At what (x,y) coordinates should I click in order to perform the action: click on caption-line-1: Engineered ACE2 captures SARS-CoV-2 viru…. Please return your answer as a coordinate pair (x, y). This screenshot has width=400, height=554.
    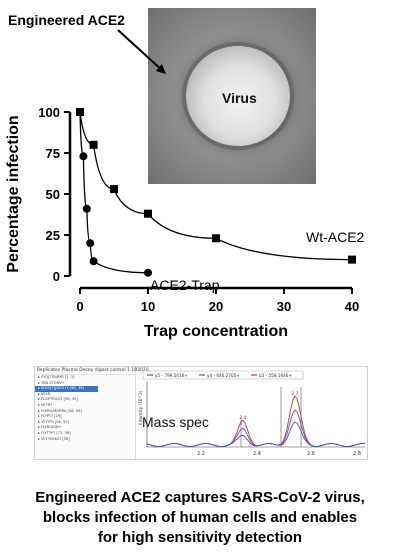
    Looking at the image, I should click on (200, 497).